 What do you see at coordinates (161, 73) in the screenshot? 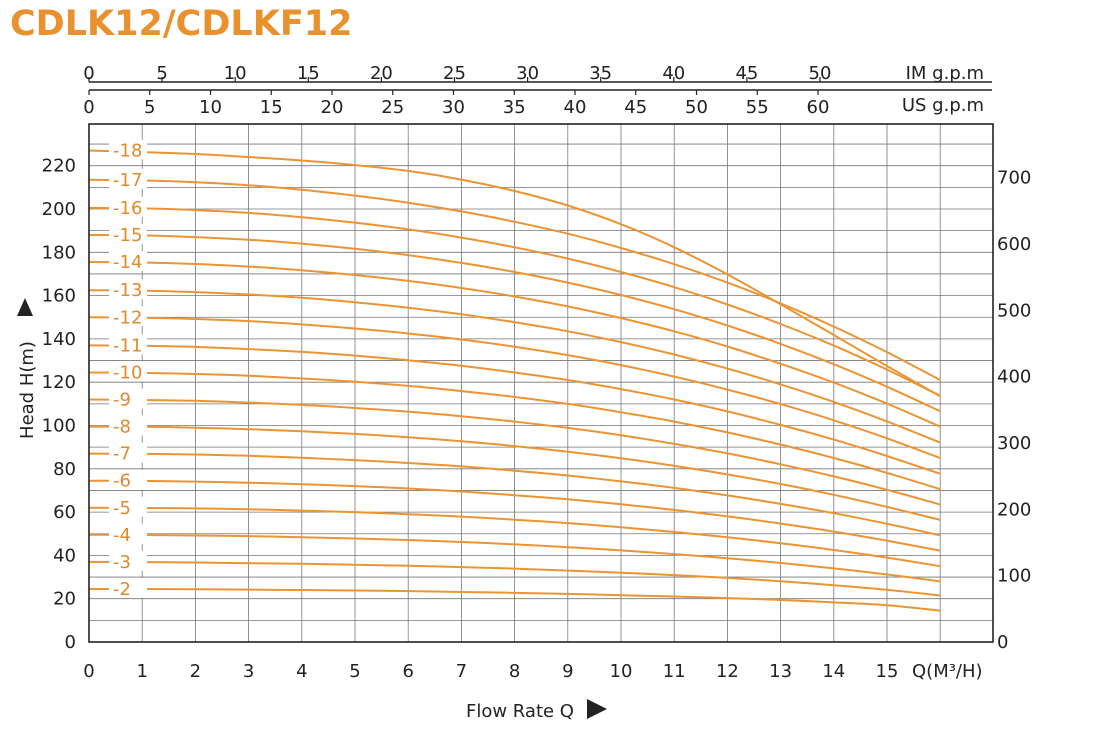
I see `im-gpm-tick-label: 5` at bounding box center [161, 73].